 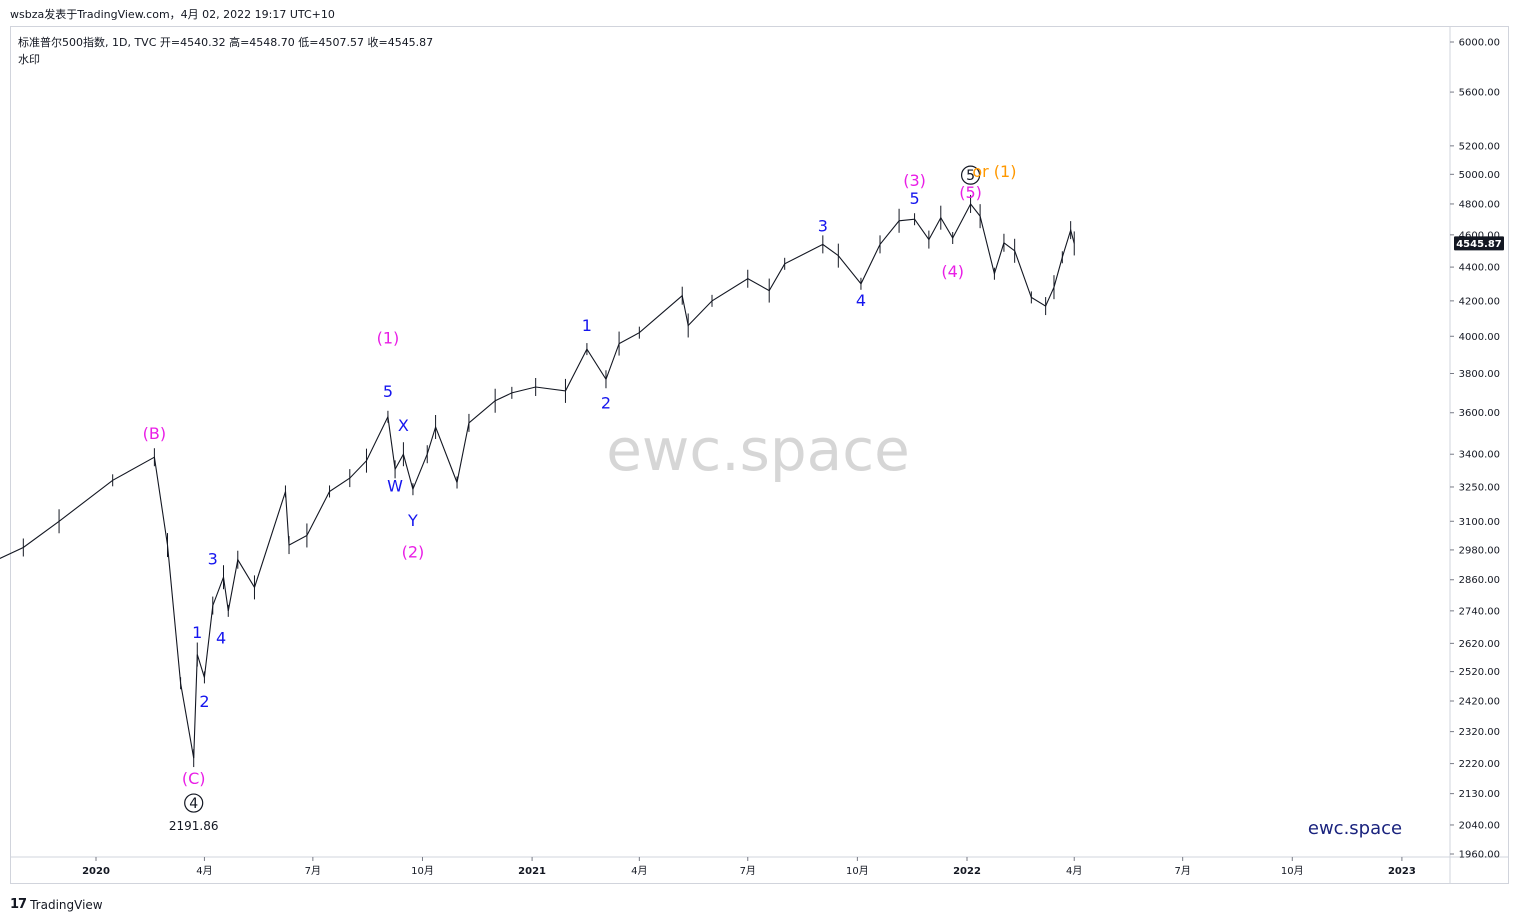 What do you see at coordinates (1479, 268) in the screenshot?
I see `y-tick-label: 4400.00` at bounding box center [1479, 268].